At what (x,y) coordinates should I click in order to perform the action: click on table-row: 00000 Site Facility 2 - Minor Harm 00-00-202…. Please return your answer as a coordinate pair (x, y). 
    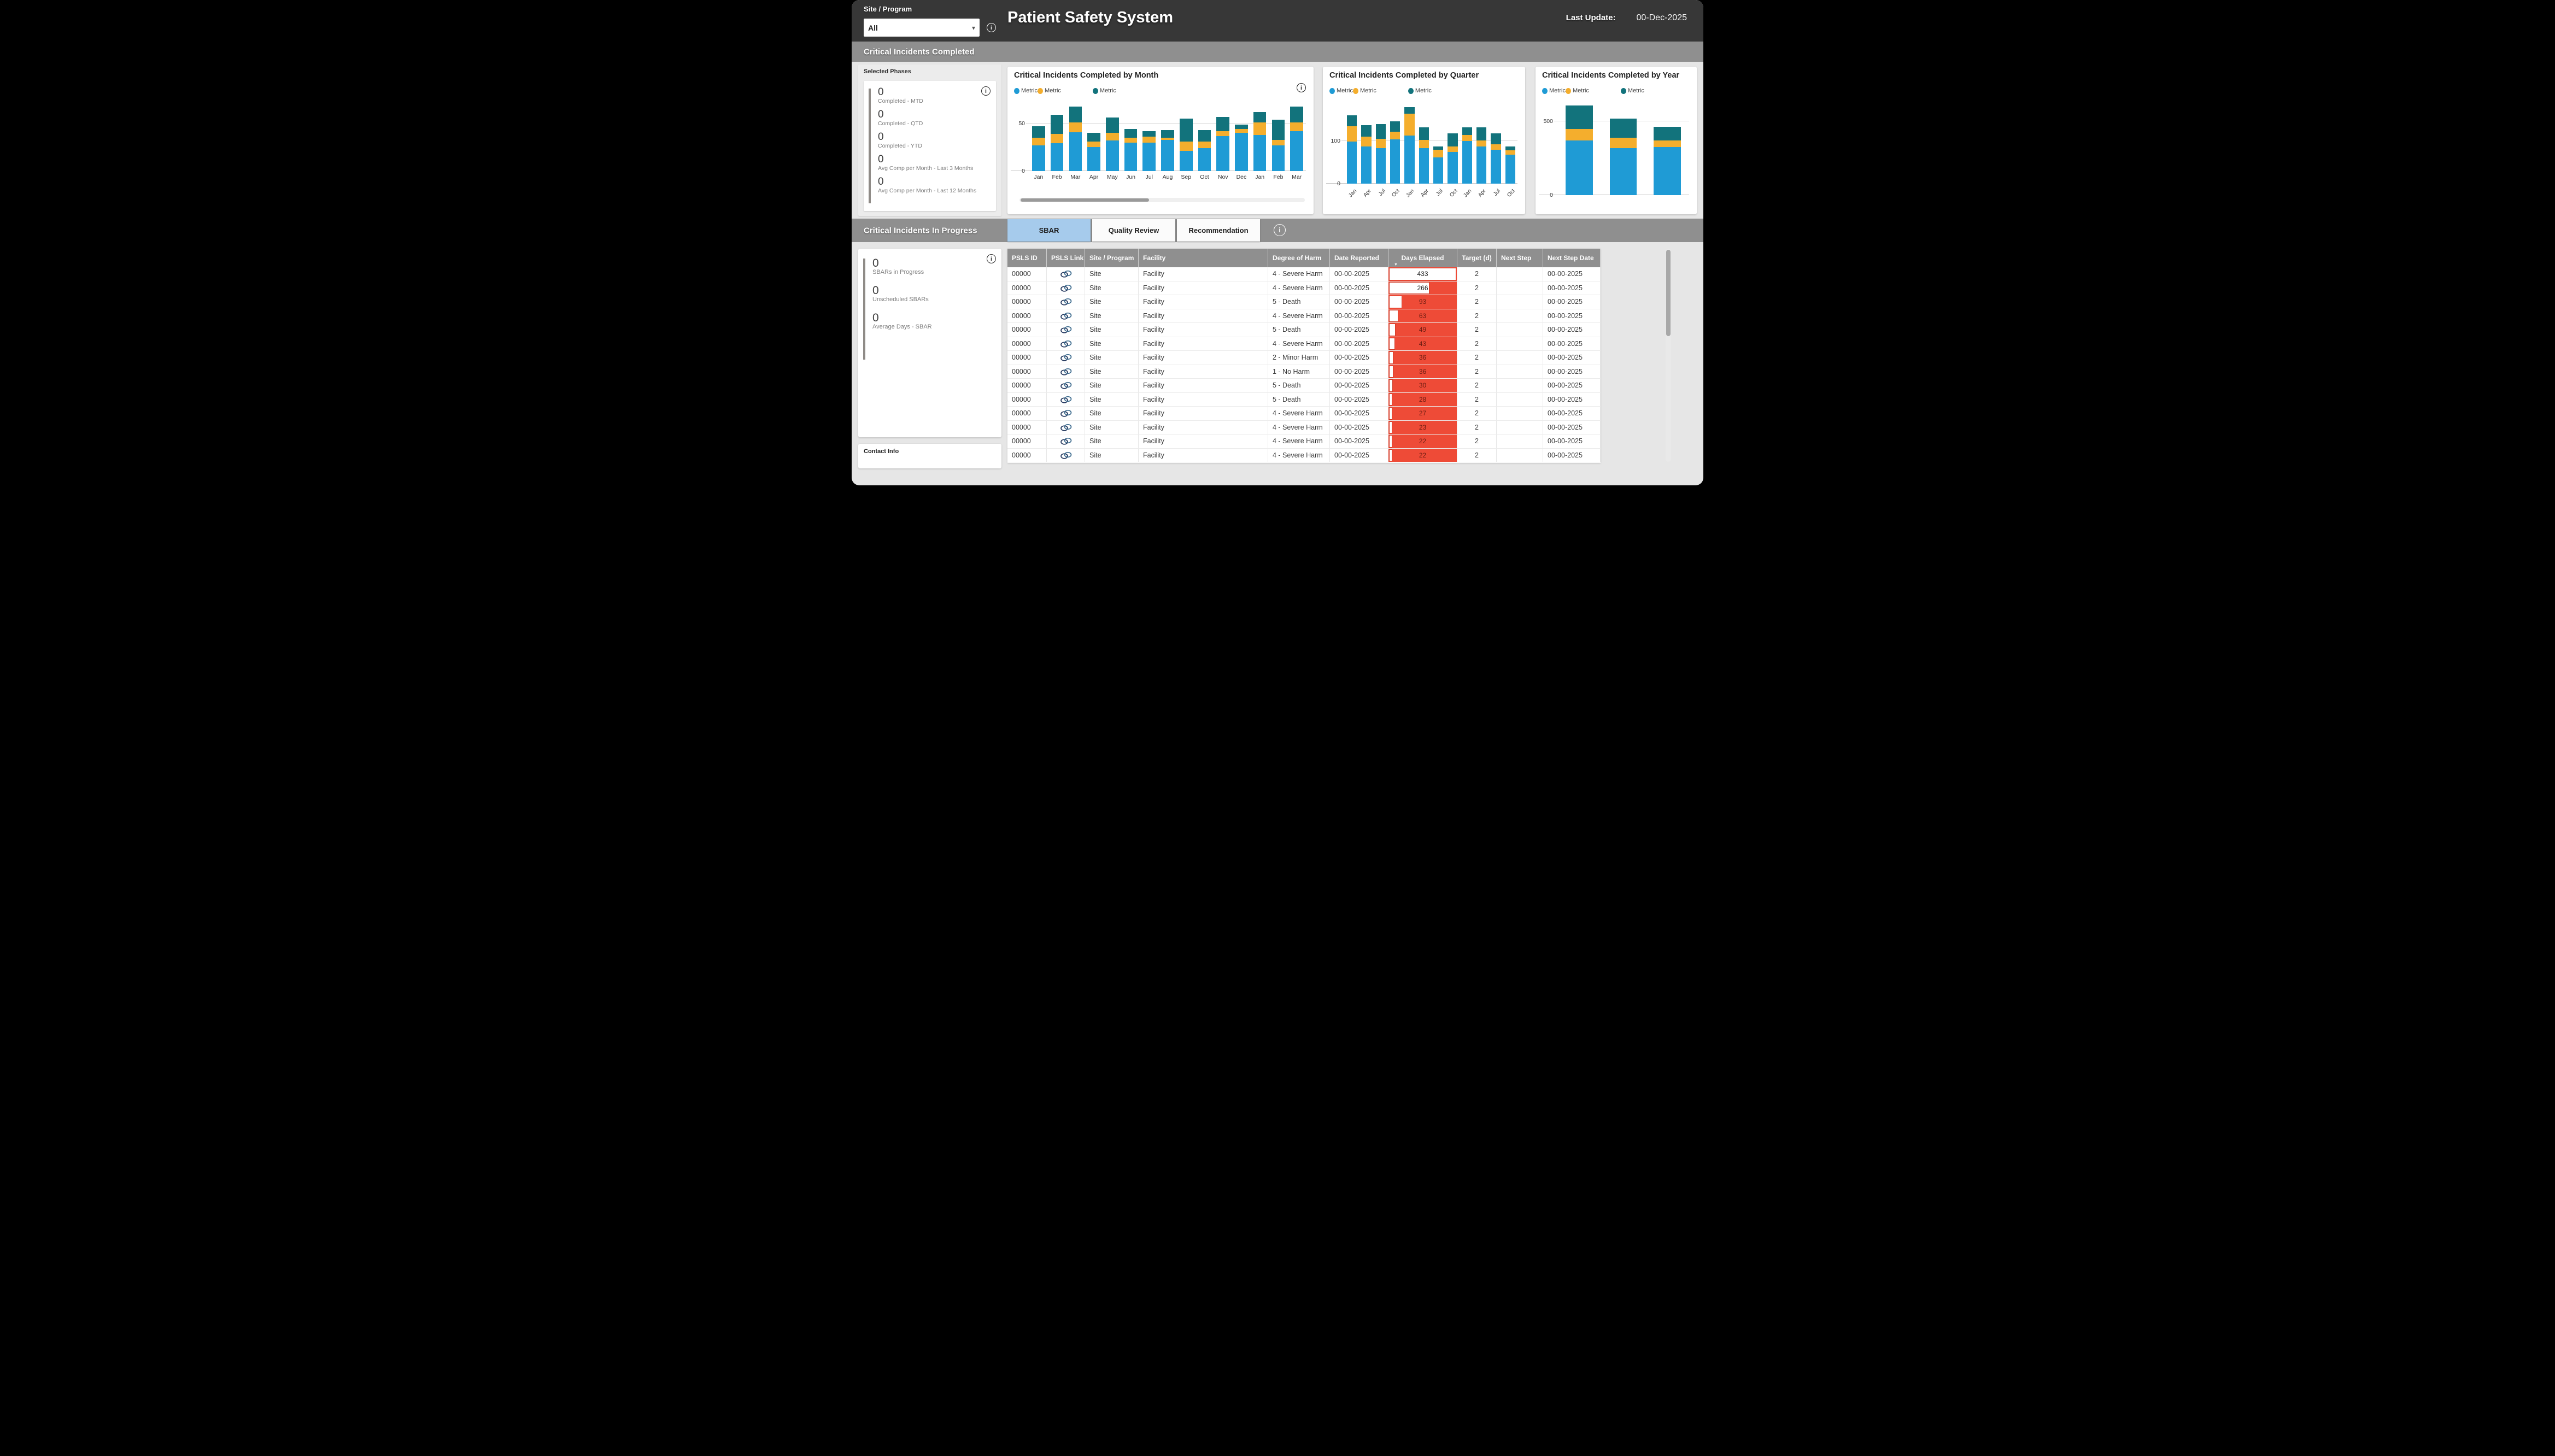
    Looking at the image, I should click on (1304, 358).